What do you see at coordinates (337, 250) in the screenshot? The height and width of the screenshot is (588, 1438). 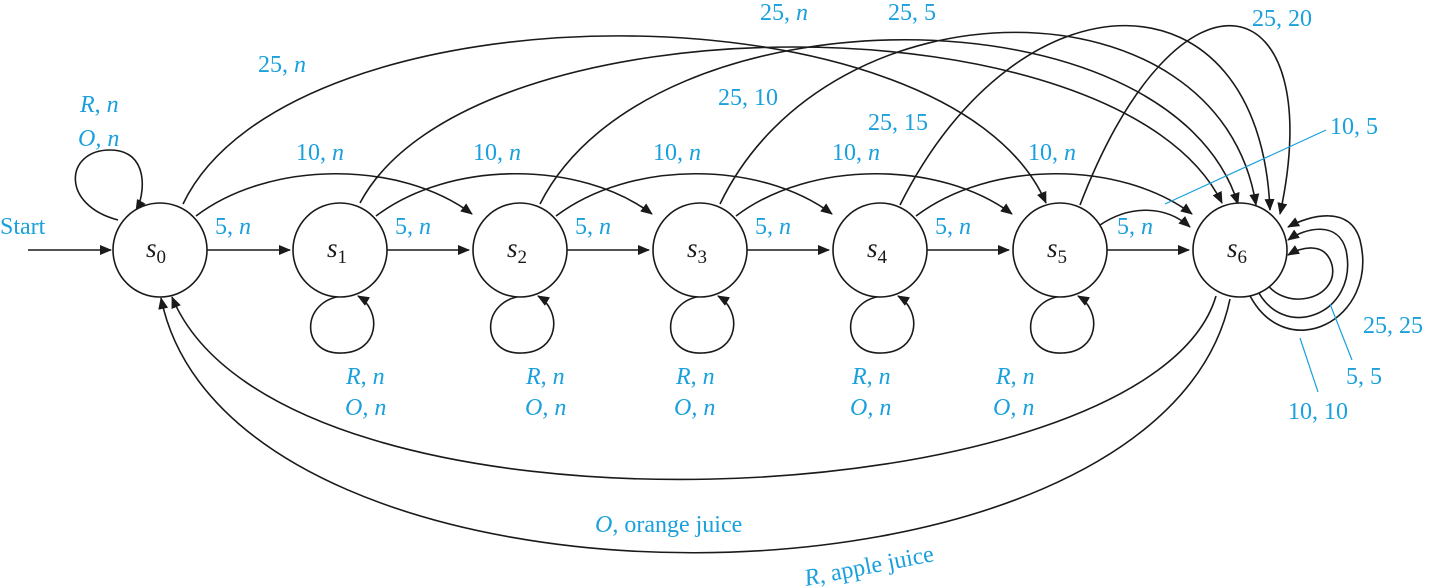 I see `svg-text: s1` at bounding box center [337, 250].